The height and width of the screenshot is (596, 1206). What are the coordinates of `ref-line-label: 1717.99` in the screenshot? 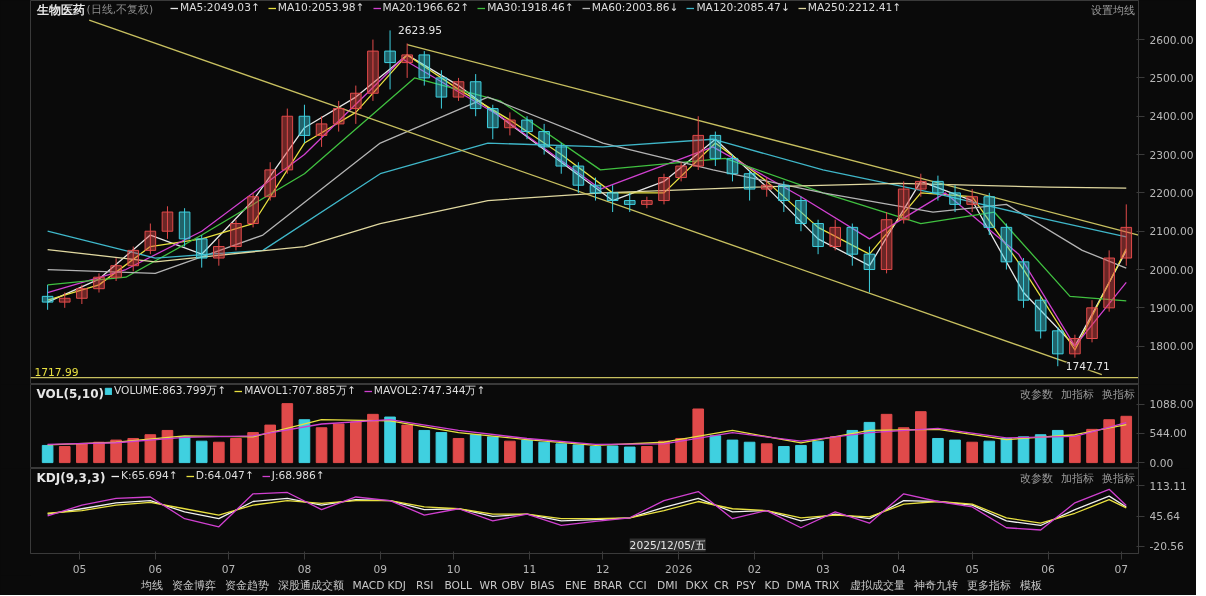 It's located at (56, 372).